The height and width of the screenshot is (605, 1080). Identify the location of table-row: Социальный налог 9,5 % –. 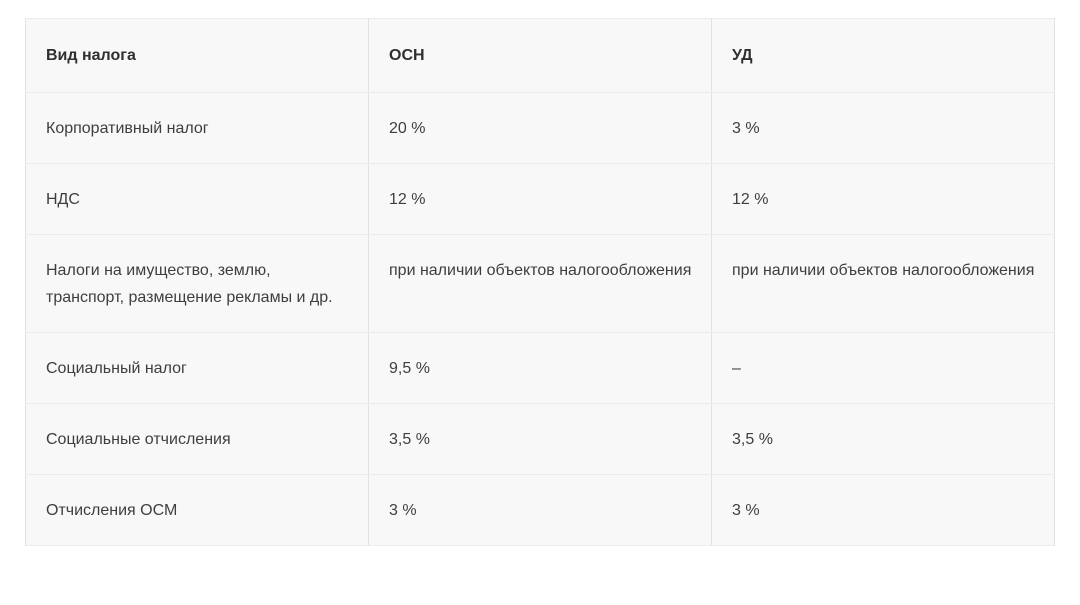
(540, 368).